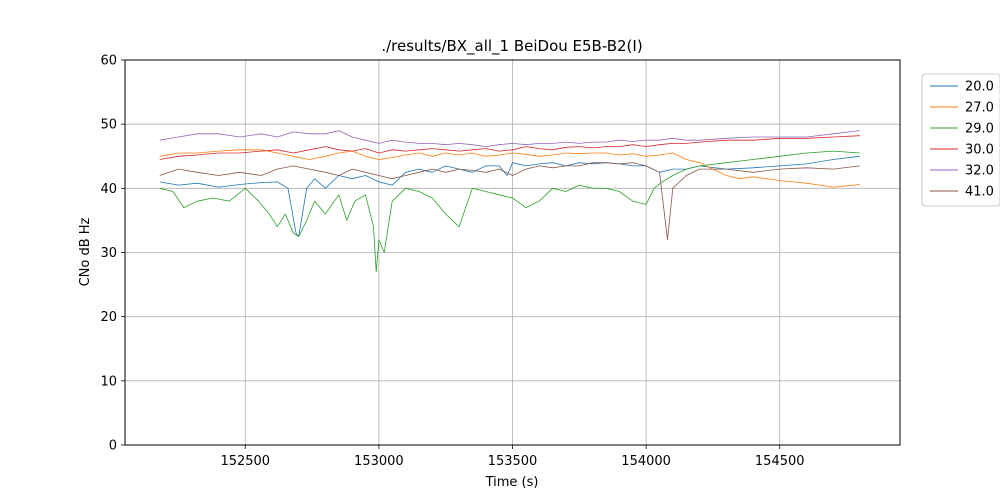  I want to click on series-line-20.0, so click(509, 196).